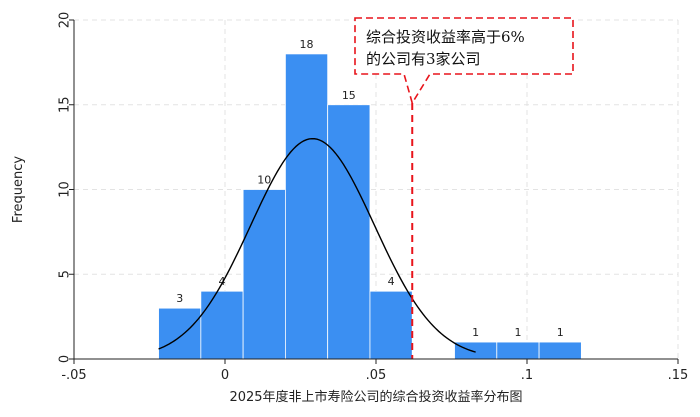  What do you see at coordinates (264, 180) in the screenshot?
I see `bar-count-label: 10` at bounding box center [264, 180].